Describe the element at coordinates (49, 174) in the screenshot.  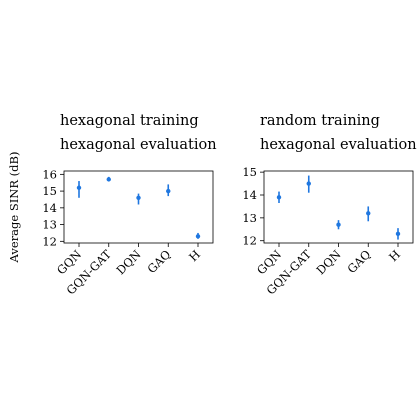
I see `y-tick-label: 16` at that location.